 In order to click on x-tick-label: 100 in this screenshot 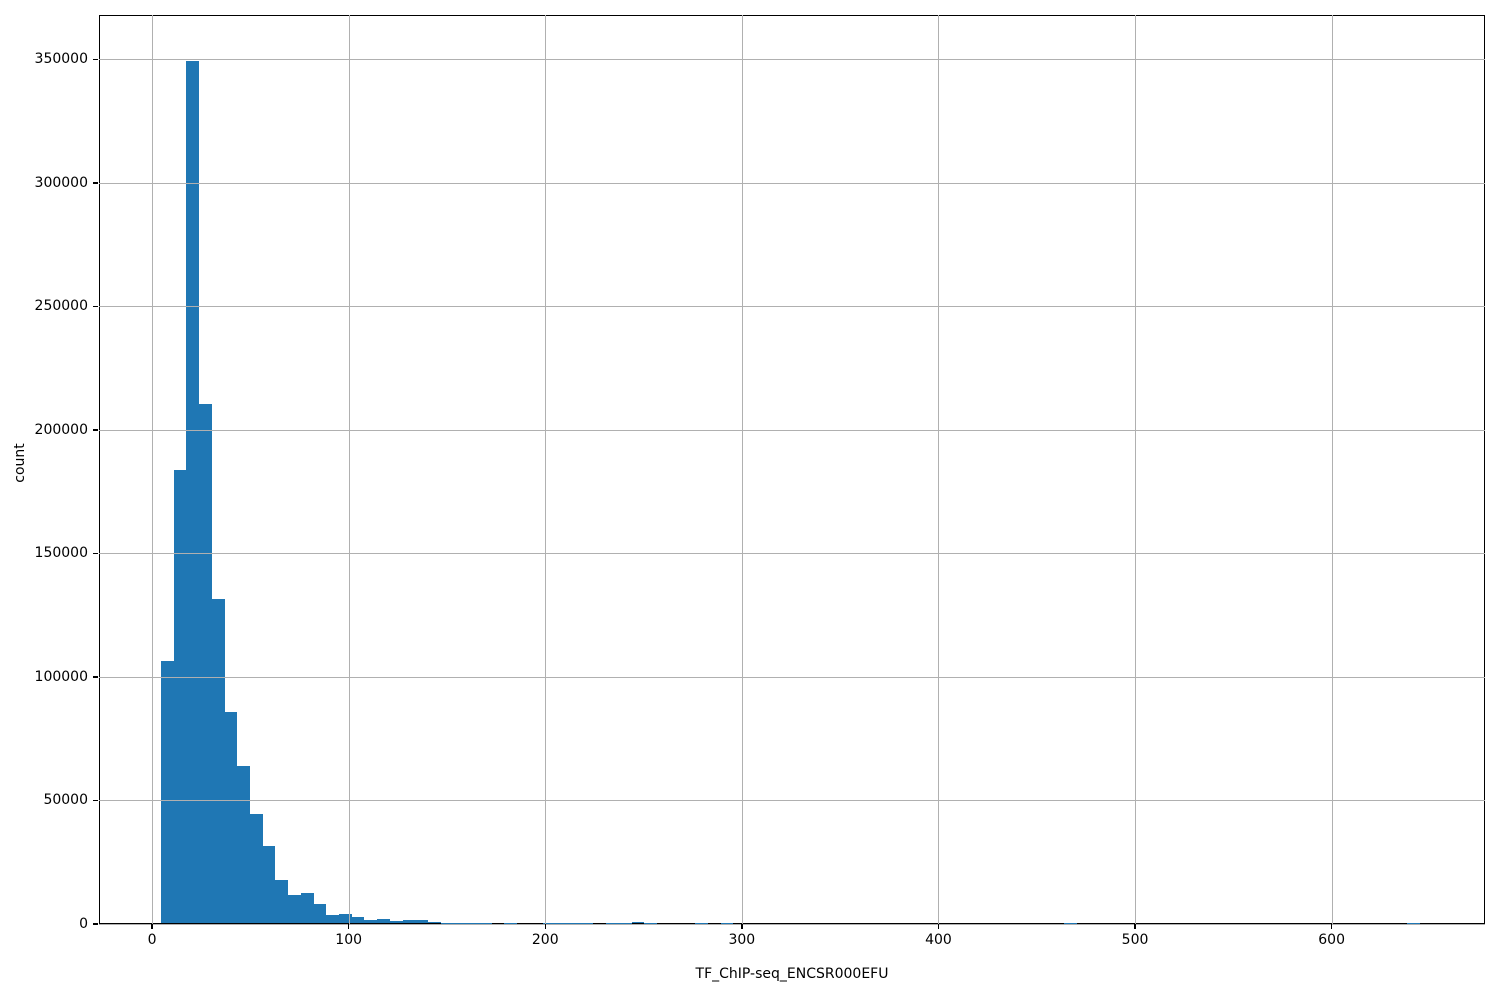, I will do `click(349, 940)`.